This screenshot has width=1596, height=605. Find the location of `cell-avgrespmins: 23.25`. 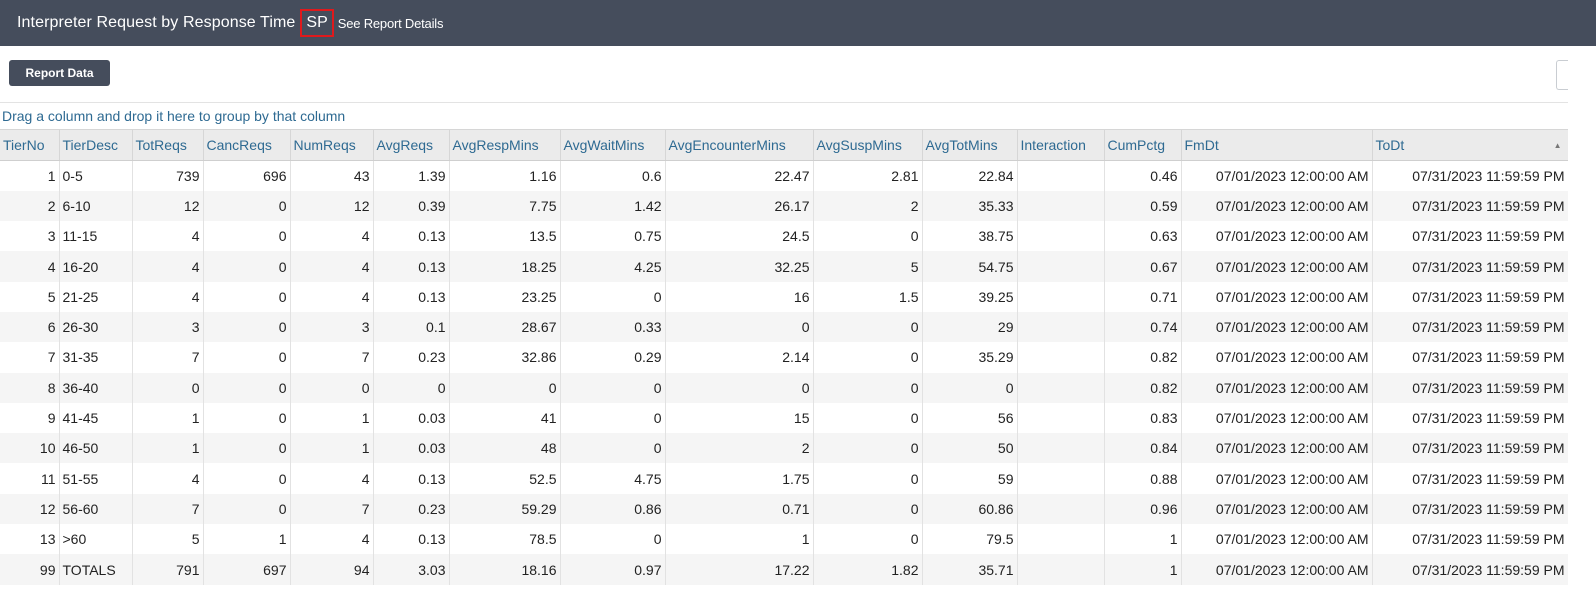

cell-avgrespmins: 23.25 is located at coordinates (505, 296).